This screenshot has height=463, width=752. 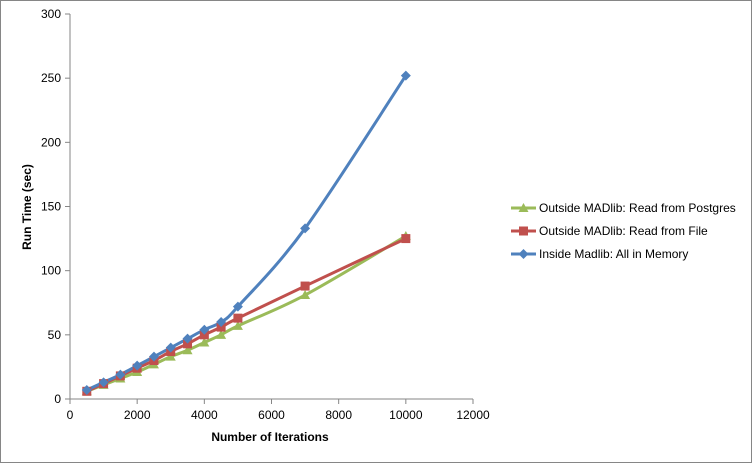 What do you see at coordinates (51, 142) in the screenshot?
I see `y-tick-label: 200` at bounding box center [51, 142].